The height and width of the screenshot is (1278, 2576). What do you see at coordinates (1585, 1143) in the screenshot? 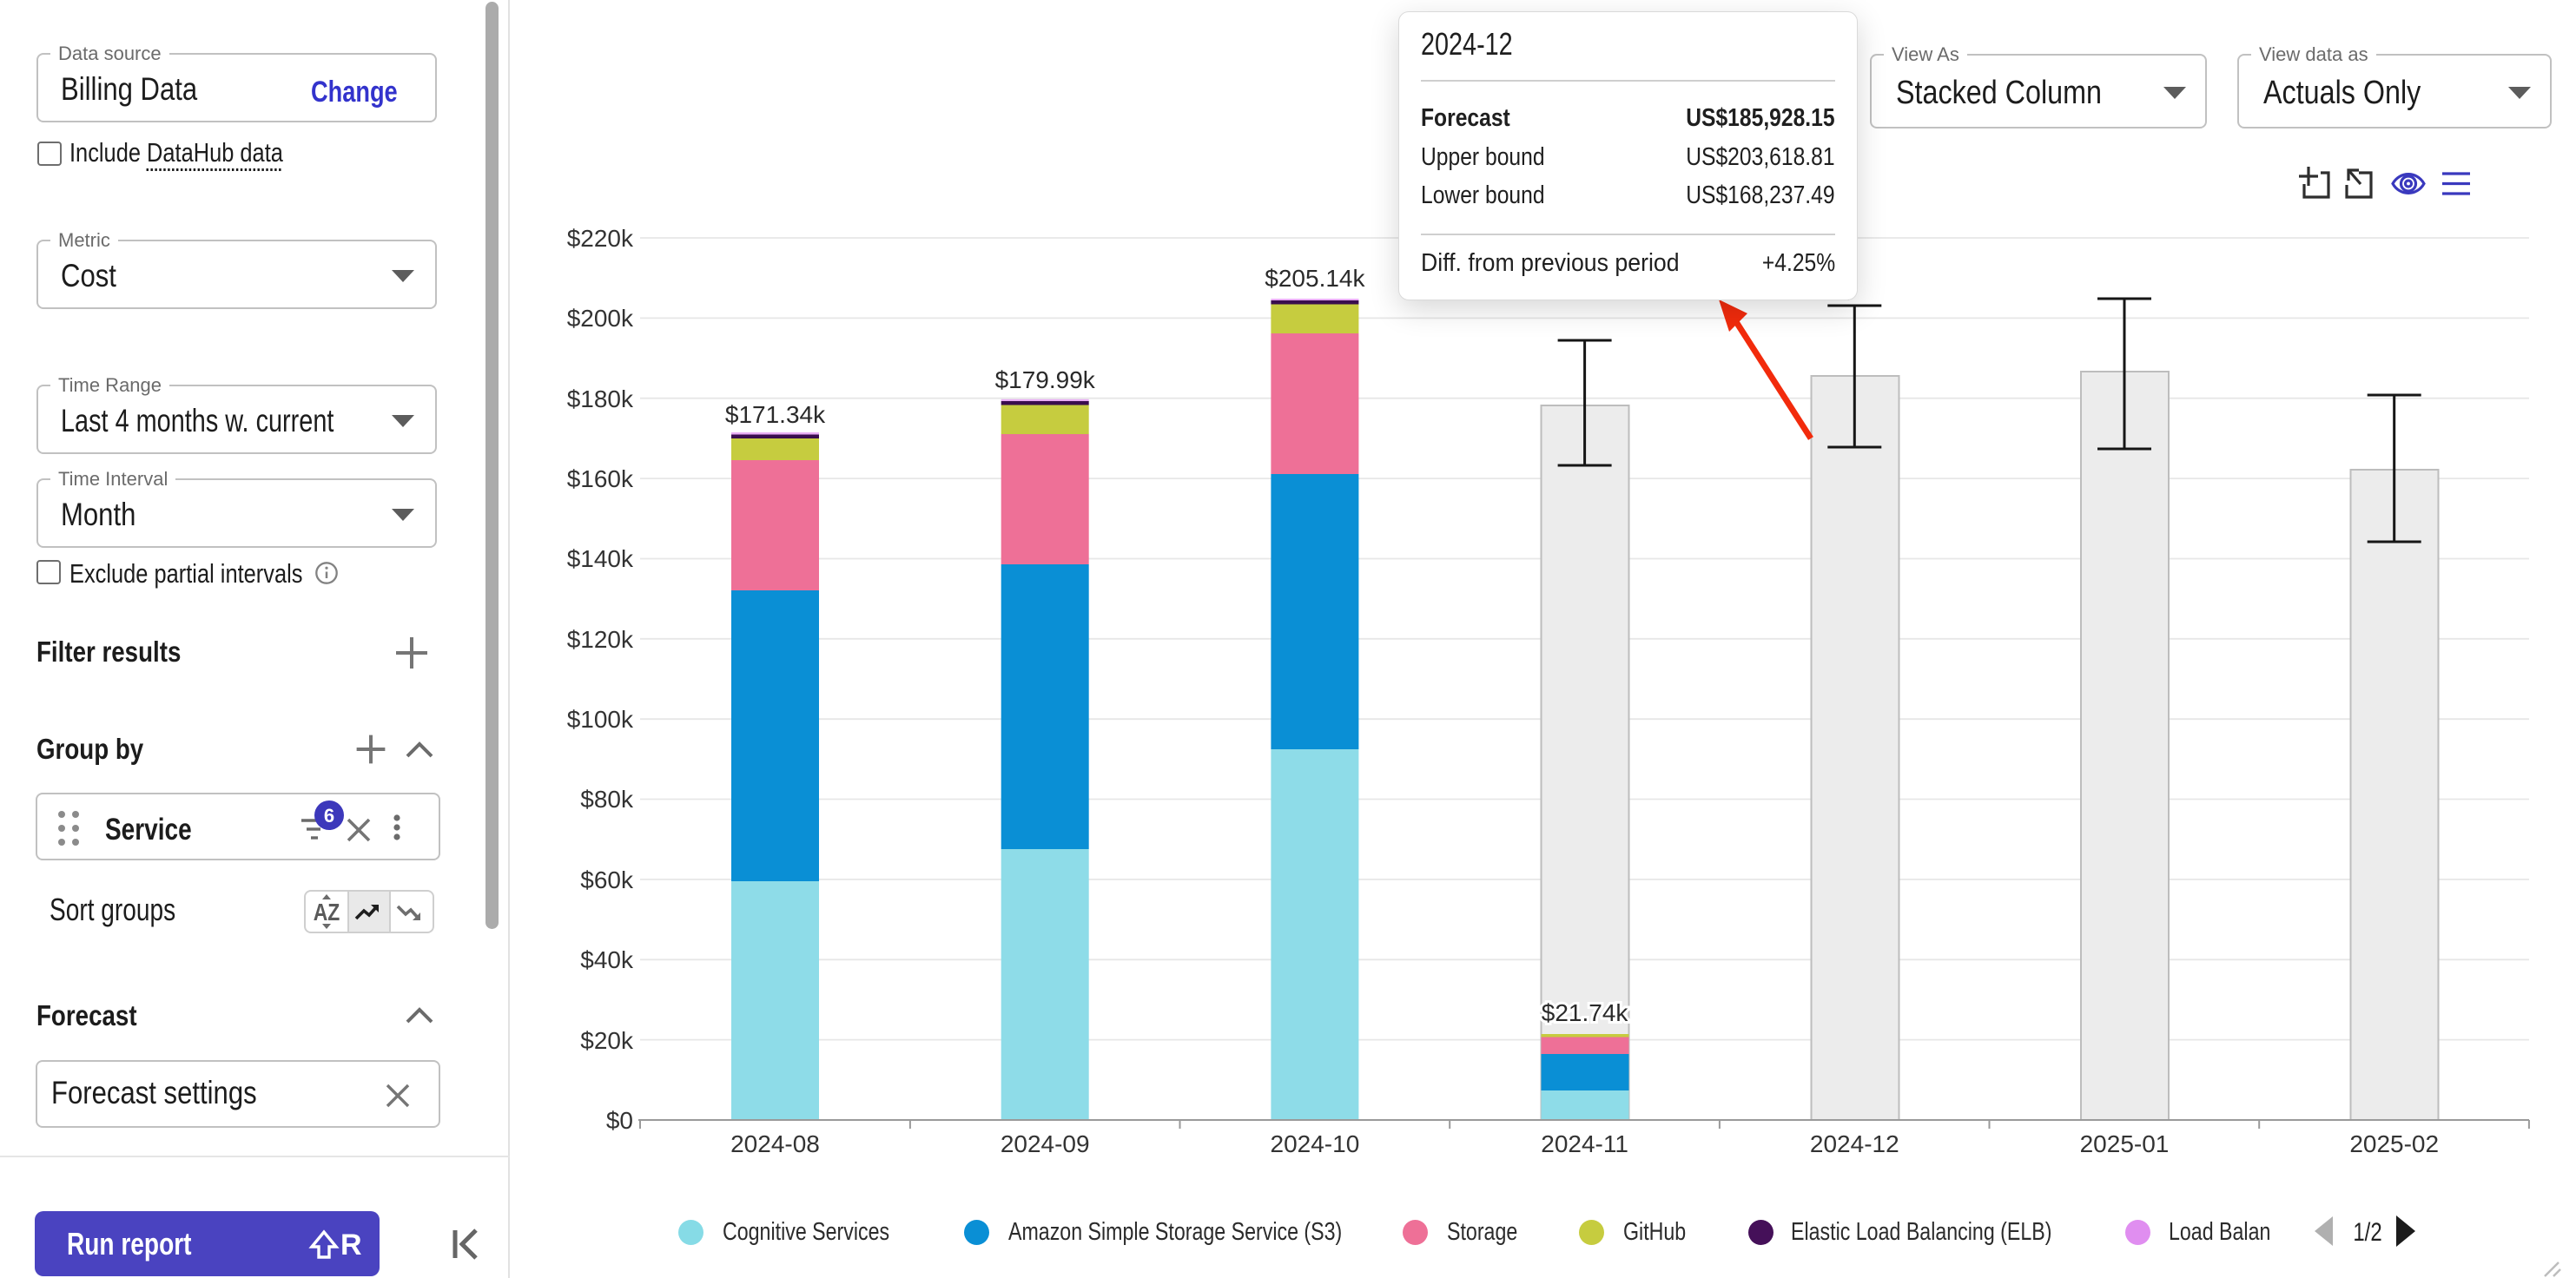
I see `svg-text: 2024-11` at bounding box center [1585, 1143].